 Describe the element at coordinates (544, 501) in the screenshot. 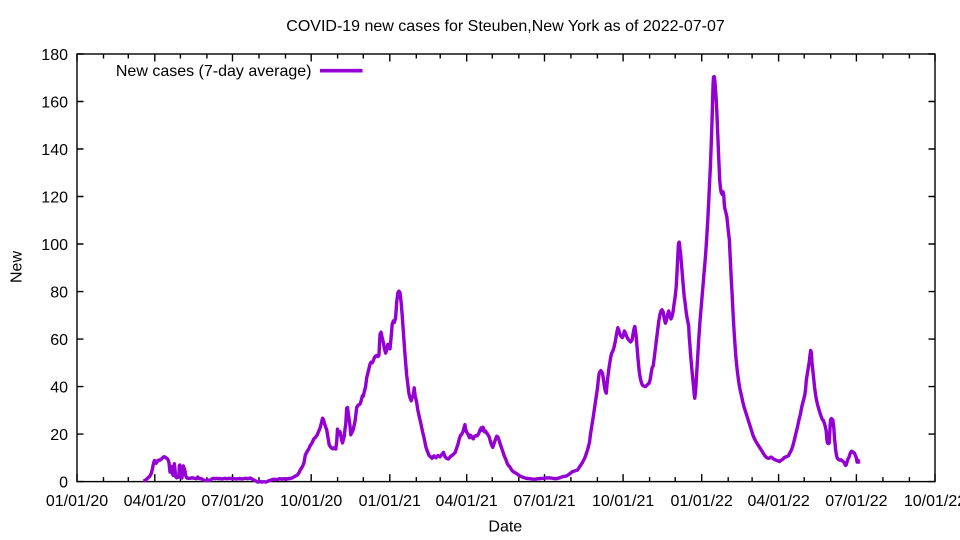

I see `svg-text: 07/01/21` at that location.